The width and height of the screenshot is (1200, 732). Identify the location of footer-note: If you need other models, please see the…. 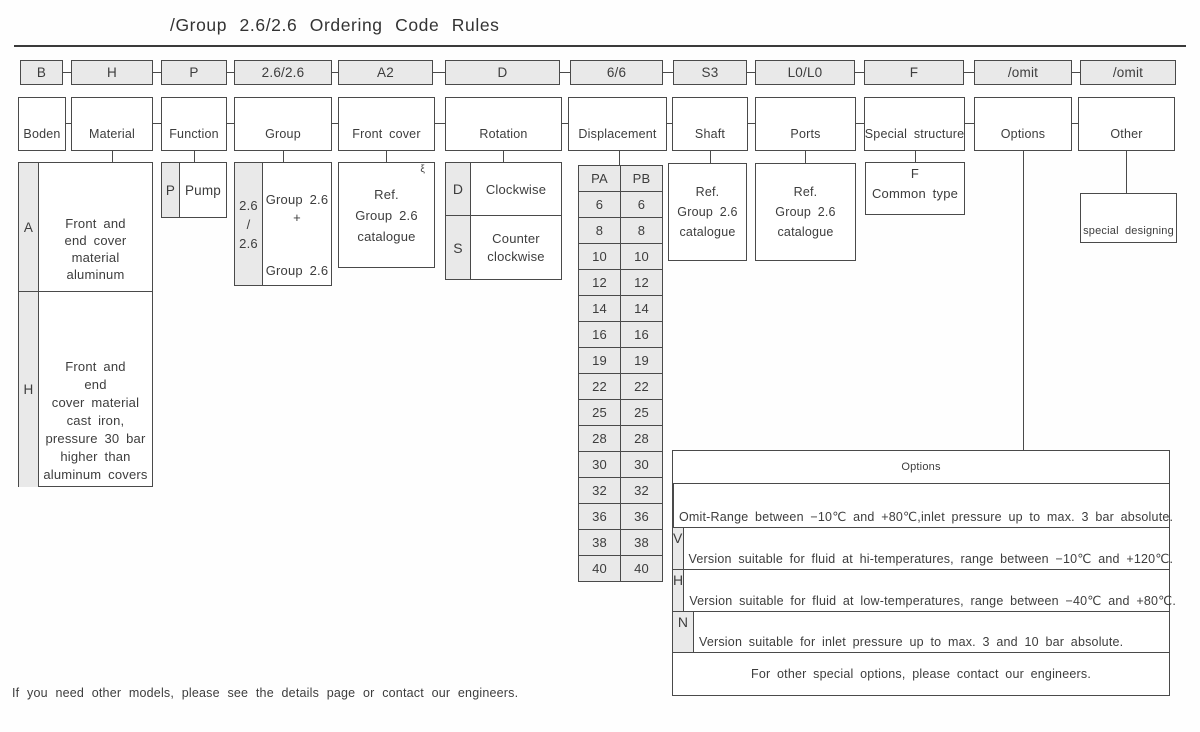
(265, 693).